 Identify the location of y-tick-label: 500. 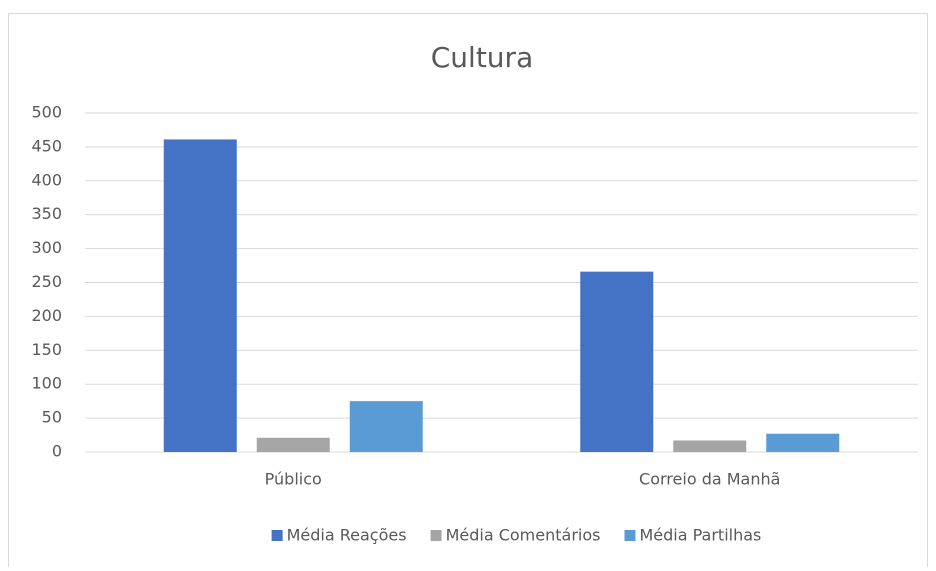
(46, 112).